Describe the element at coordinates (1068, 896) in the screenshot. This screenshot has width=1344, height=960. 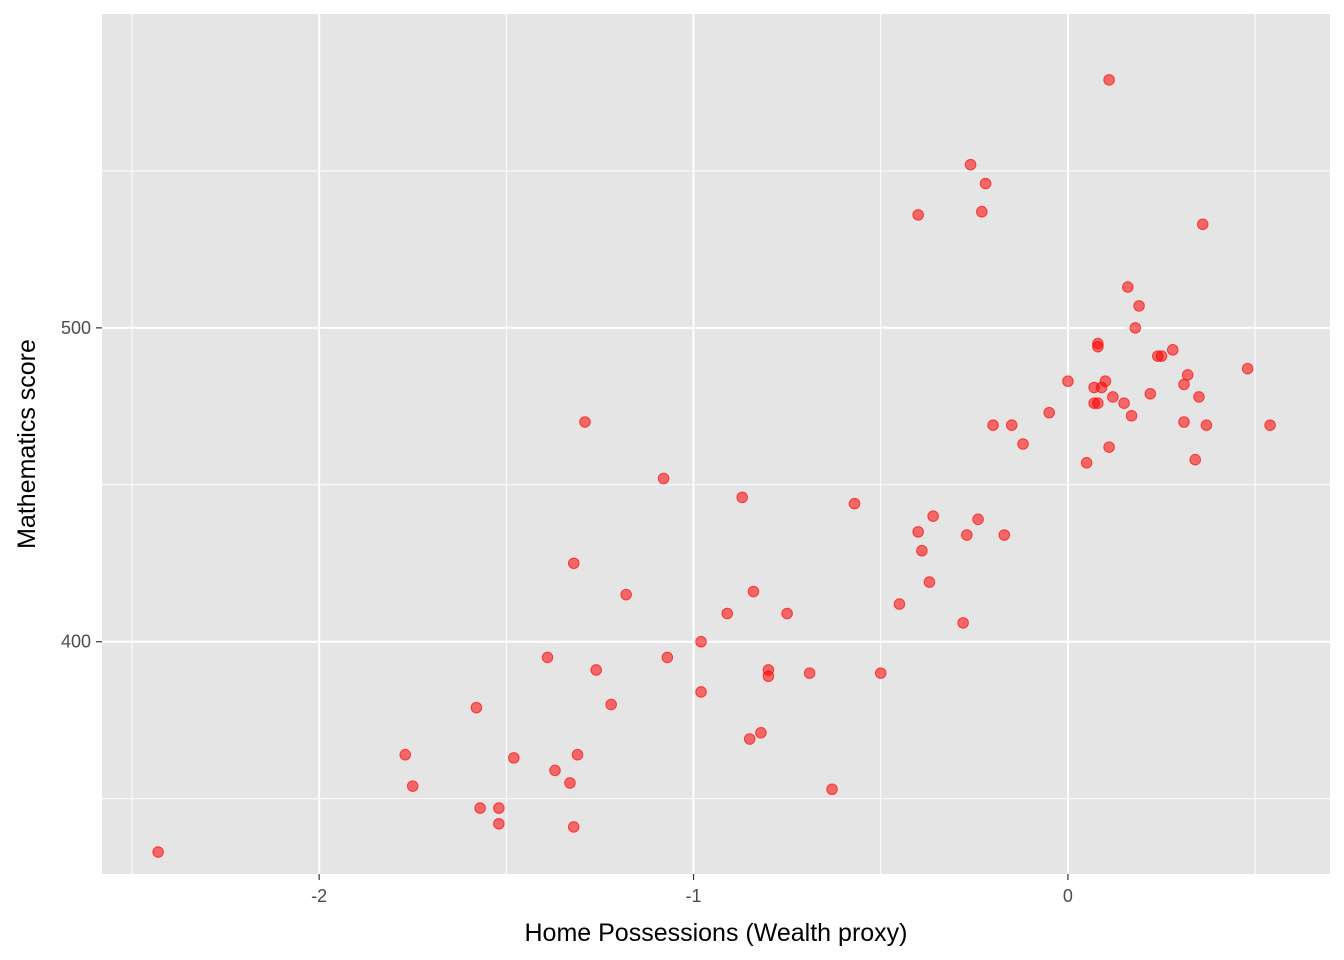
I see `x-tick-label: 0` at that location.